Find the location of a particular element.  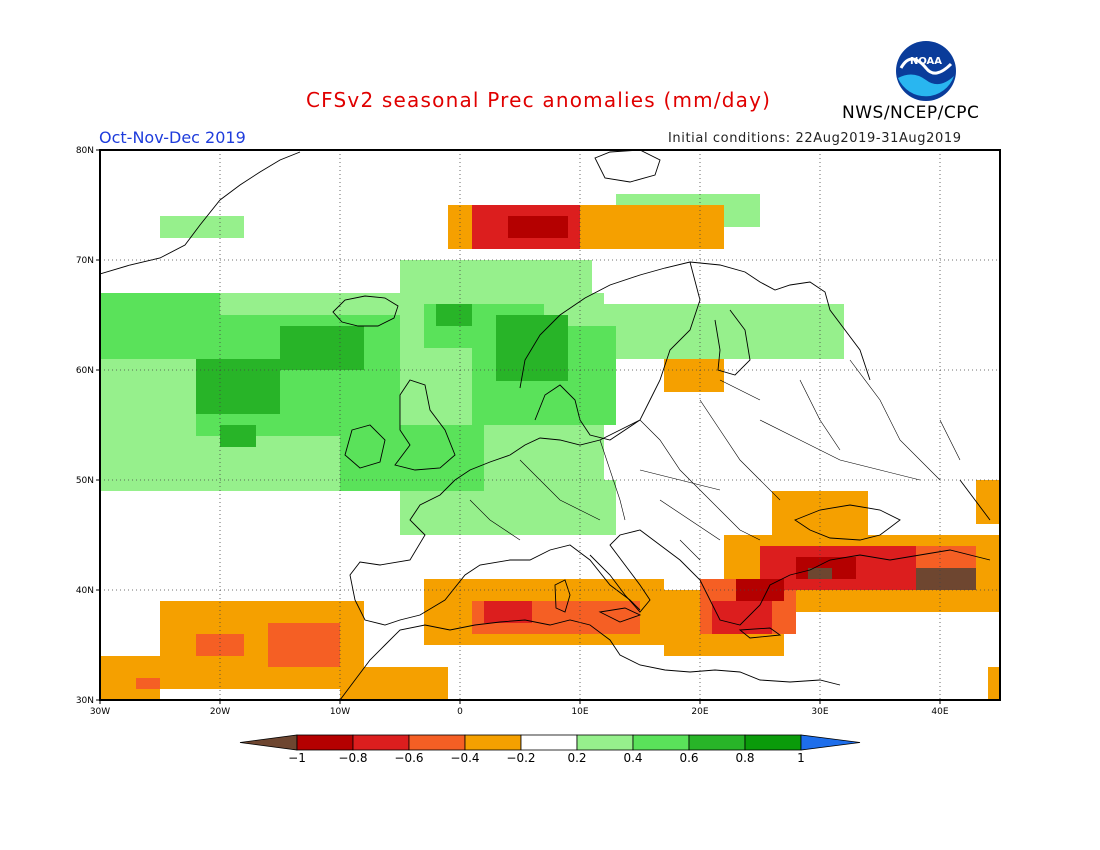

svalbard-coast is located at coordinates (627, 166).